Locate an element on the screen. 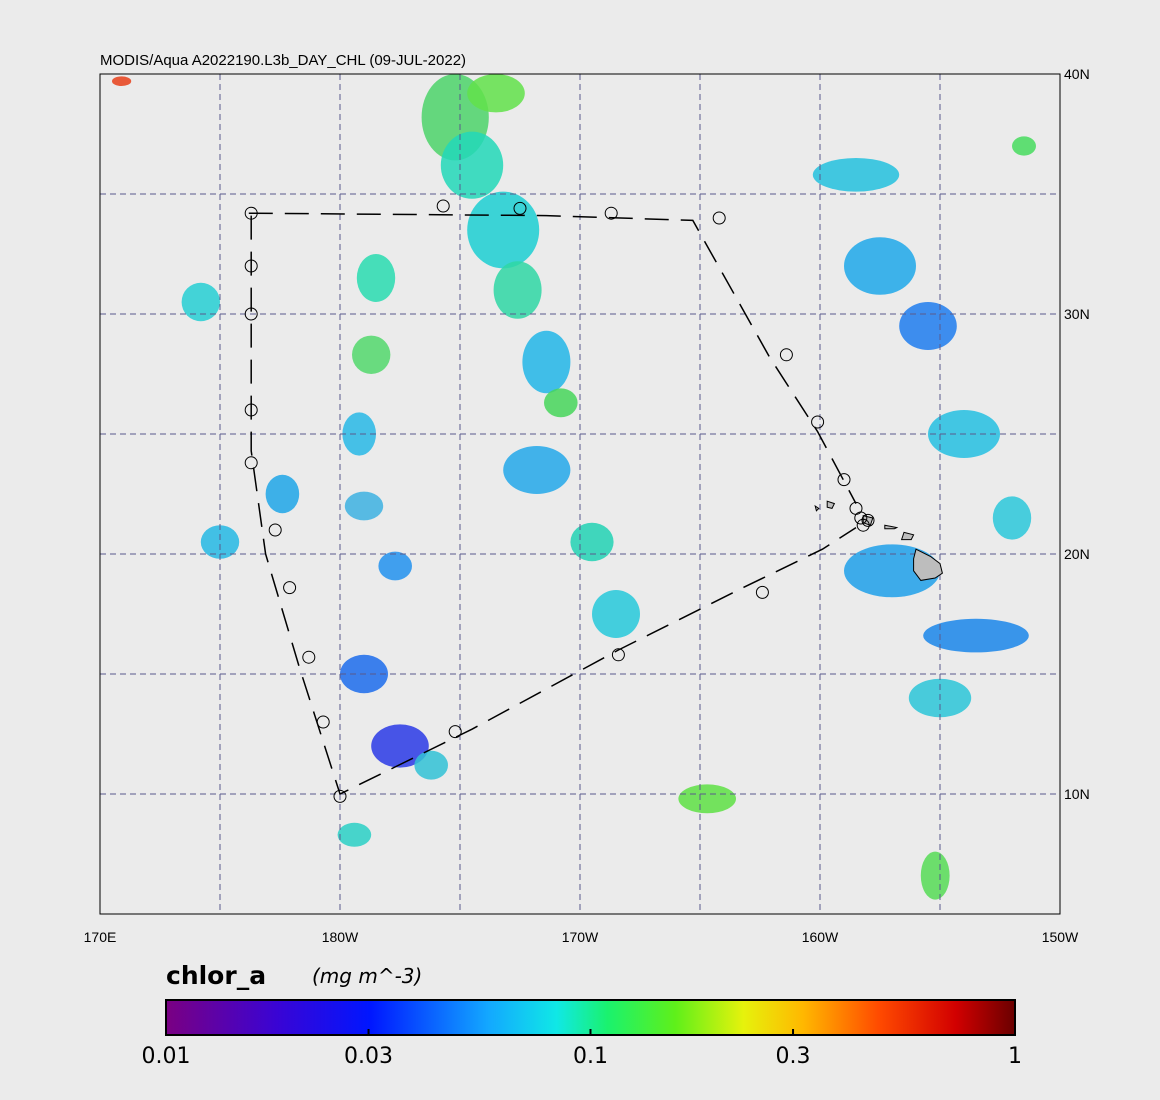 This screenshot has height=1100, width=1160. island-maui is located at coordinates (907, 536).